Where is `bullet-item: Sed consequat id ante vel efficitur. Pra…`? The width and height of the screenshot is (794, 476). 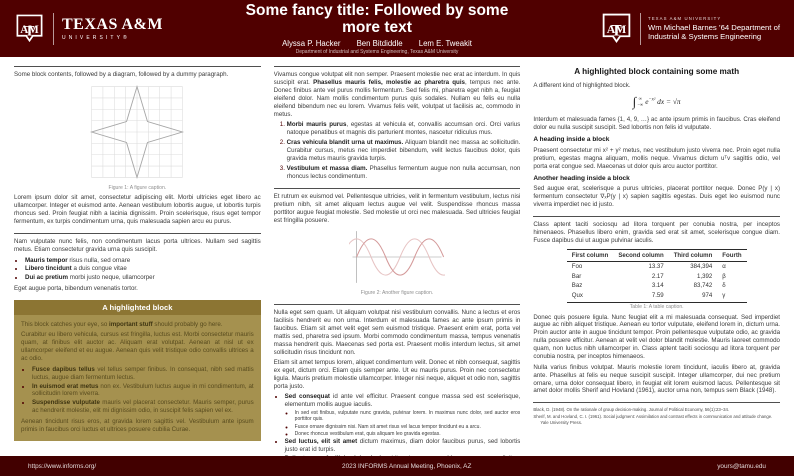 bullet-item: Sed consequat id ante vel efficitur. Pra… is located at coordinates (403, 415).